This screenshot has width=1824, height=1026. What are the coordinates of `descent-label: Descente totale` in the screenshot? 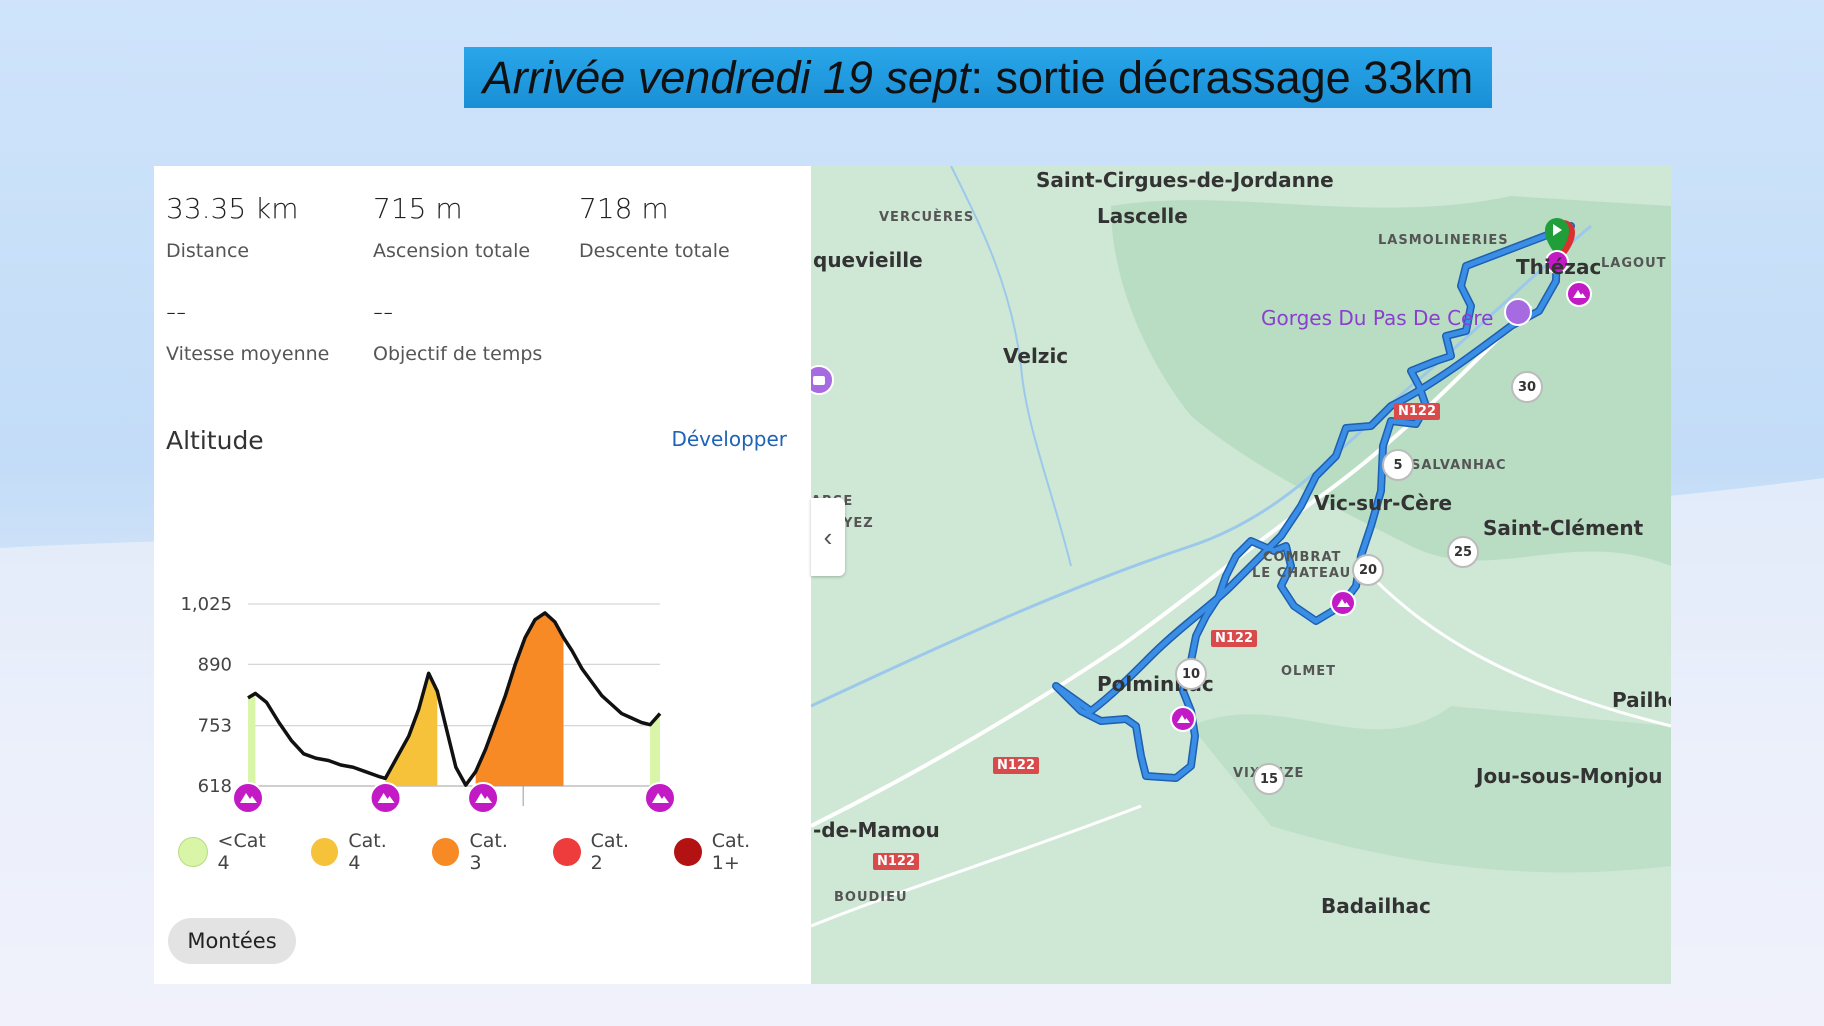 It's located at (654, 251).